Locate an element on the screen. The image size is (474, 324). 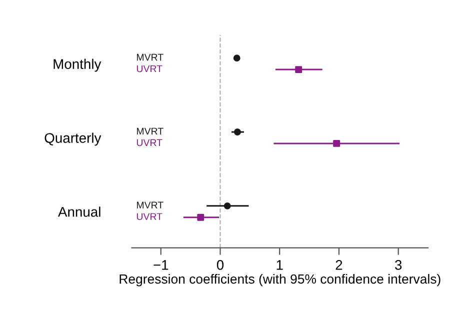
x-tick-label: 3 is located at coordinates (398, 265).